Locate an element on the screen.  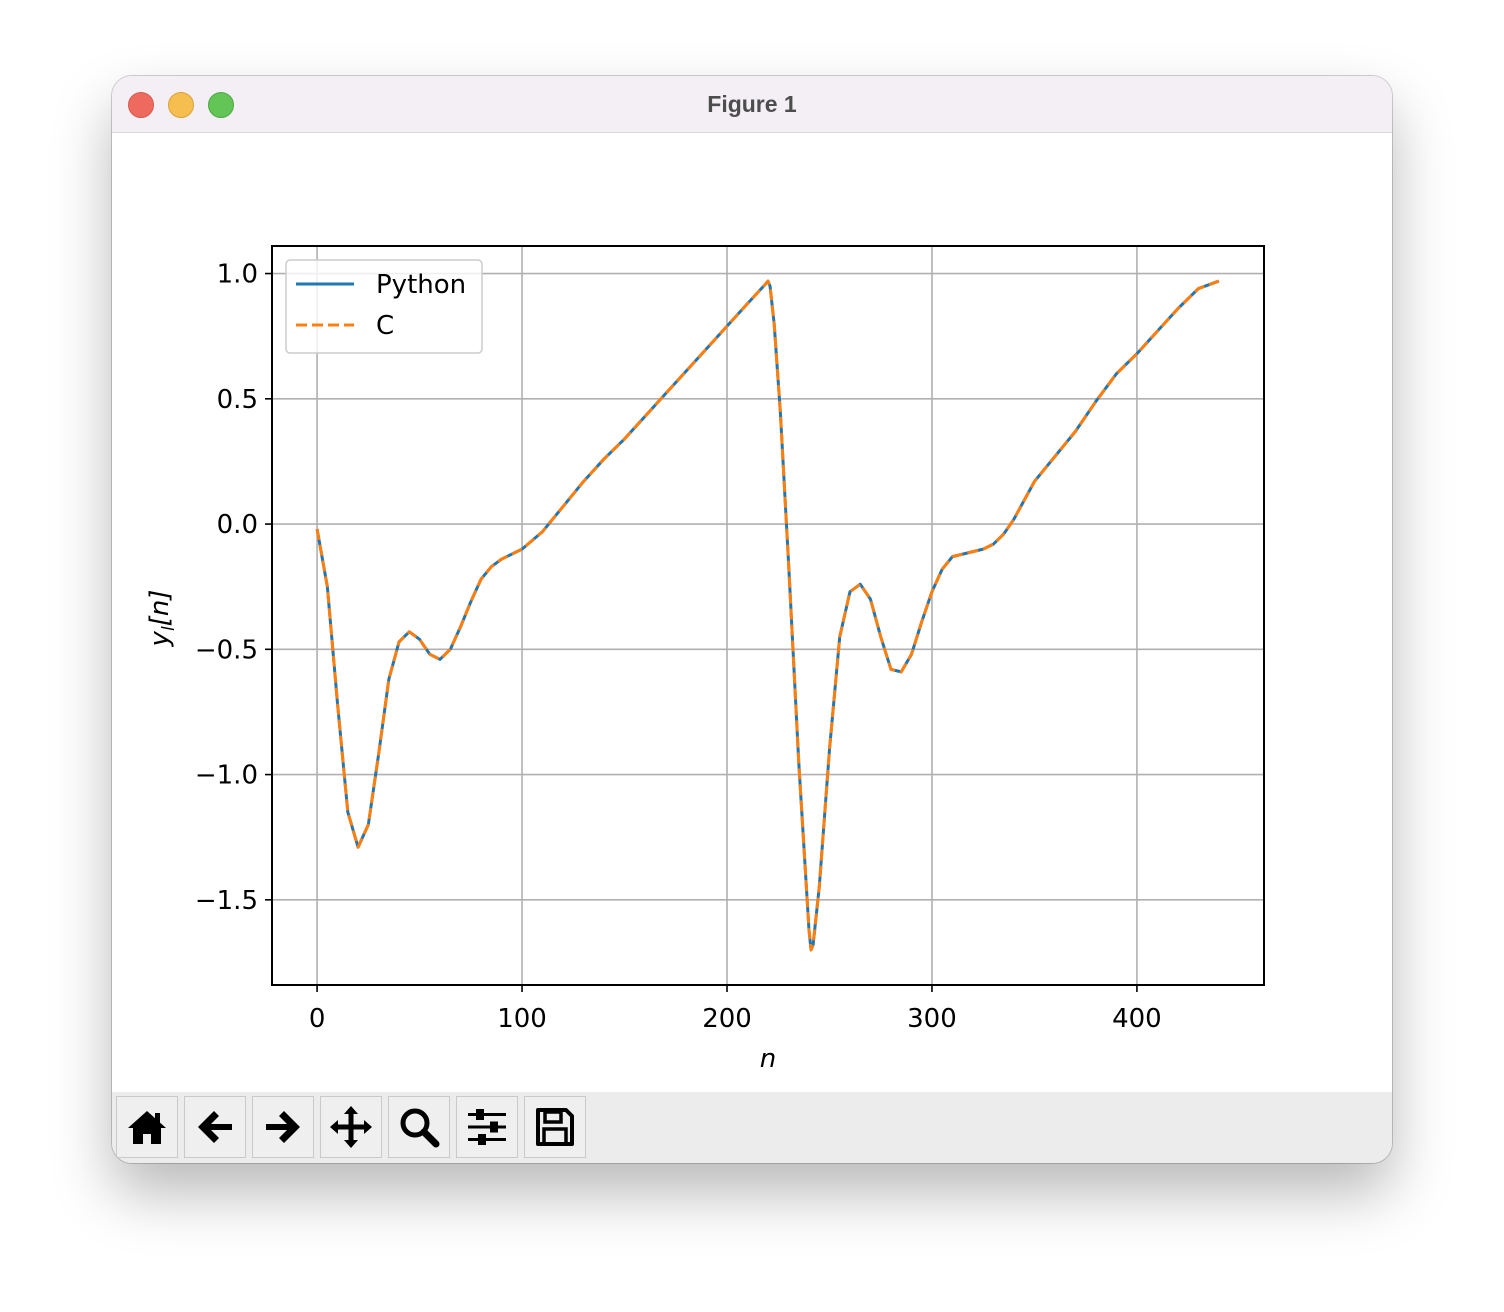
floppy-disk-icon is located at coordinates (555, 1127).